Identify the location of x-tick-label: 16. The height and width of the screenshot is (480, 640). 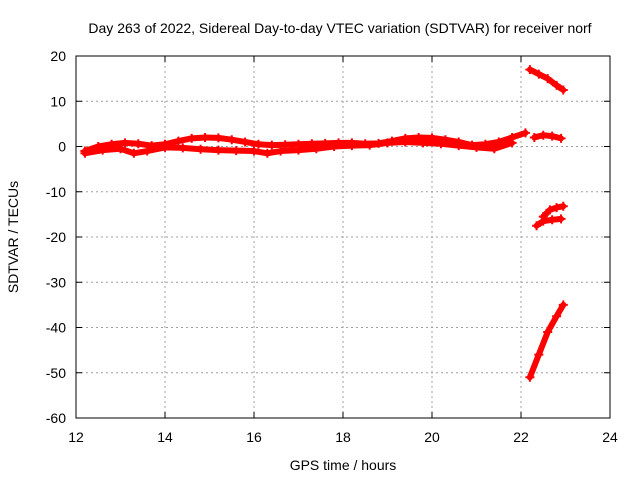
(254, 437).